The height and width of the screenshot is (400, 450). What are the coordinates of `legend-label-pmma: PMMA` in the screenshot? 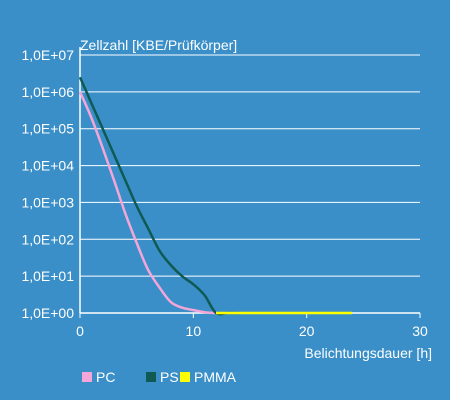 It's located at (215, 377).